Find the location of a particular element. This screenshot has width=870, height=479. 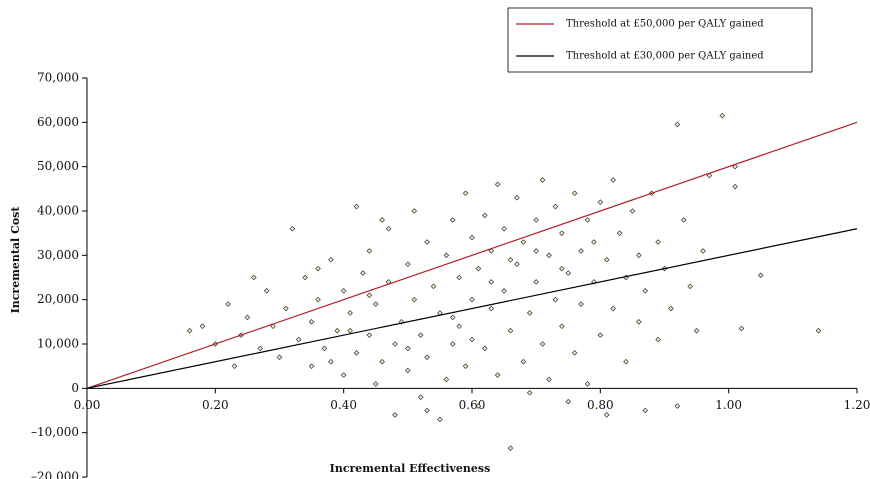

x-tick-label: 0.60 is located at coordinates (472, 405).